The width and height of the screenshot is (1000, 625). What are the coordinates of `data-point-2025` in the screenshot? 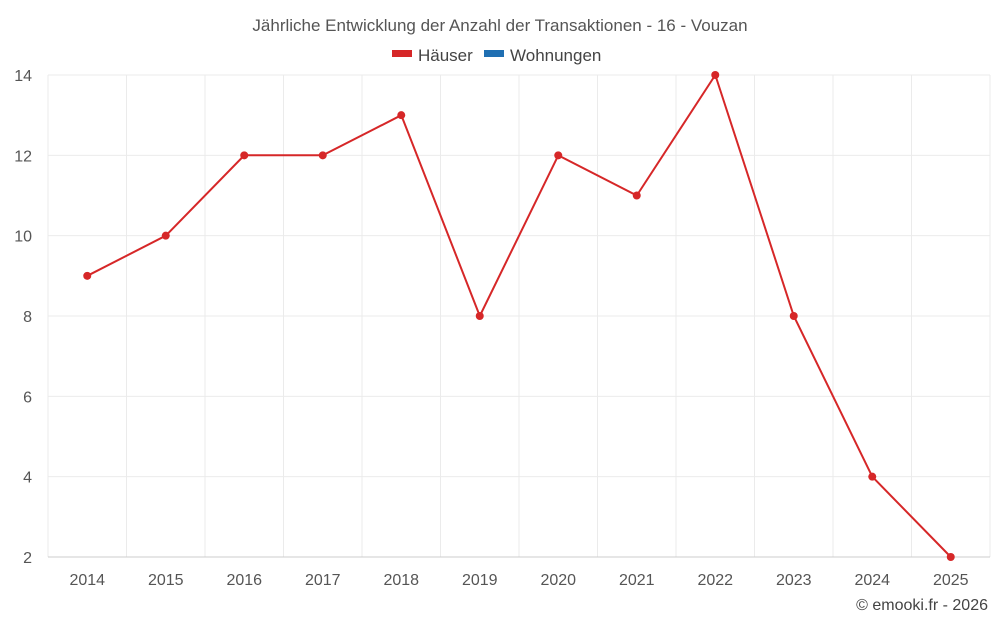 It's located at (950, 557).